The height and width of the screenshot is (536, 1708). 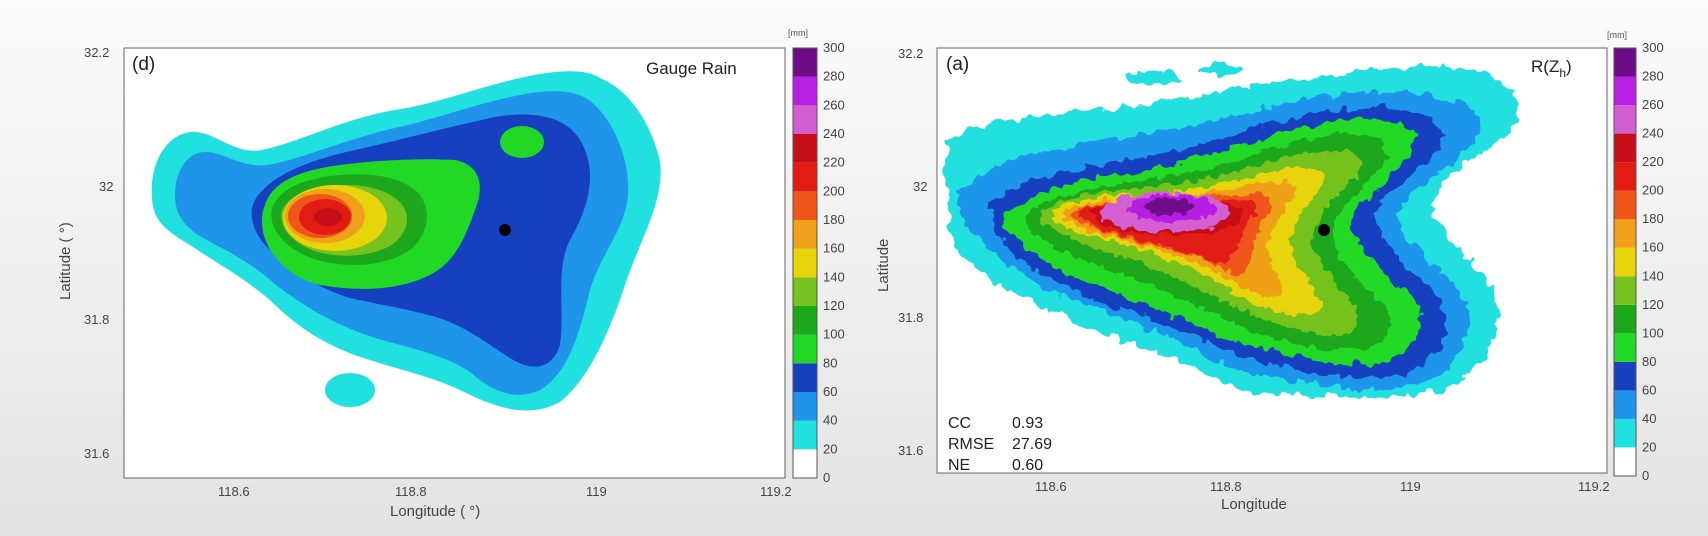 What do you see at coordinates (1226, 486) in the screenshot?
I see `x-tick-label: 118.8` at bounding box center [1226, 486].